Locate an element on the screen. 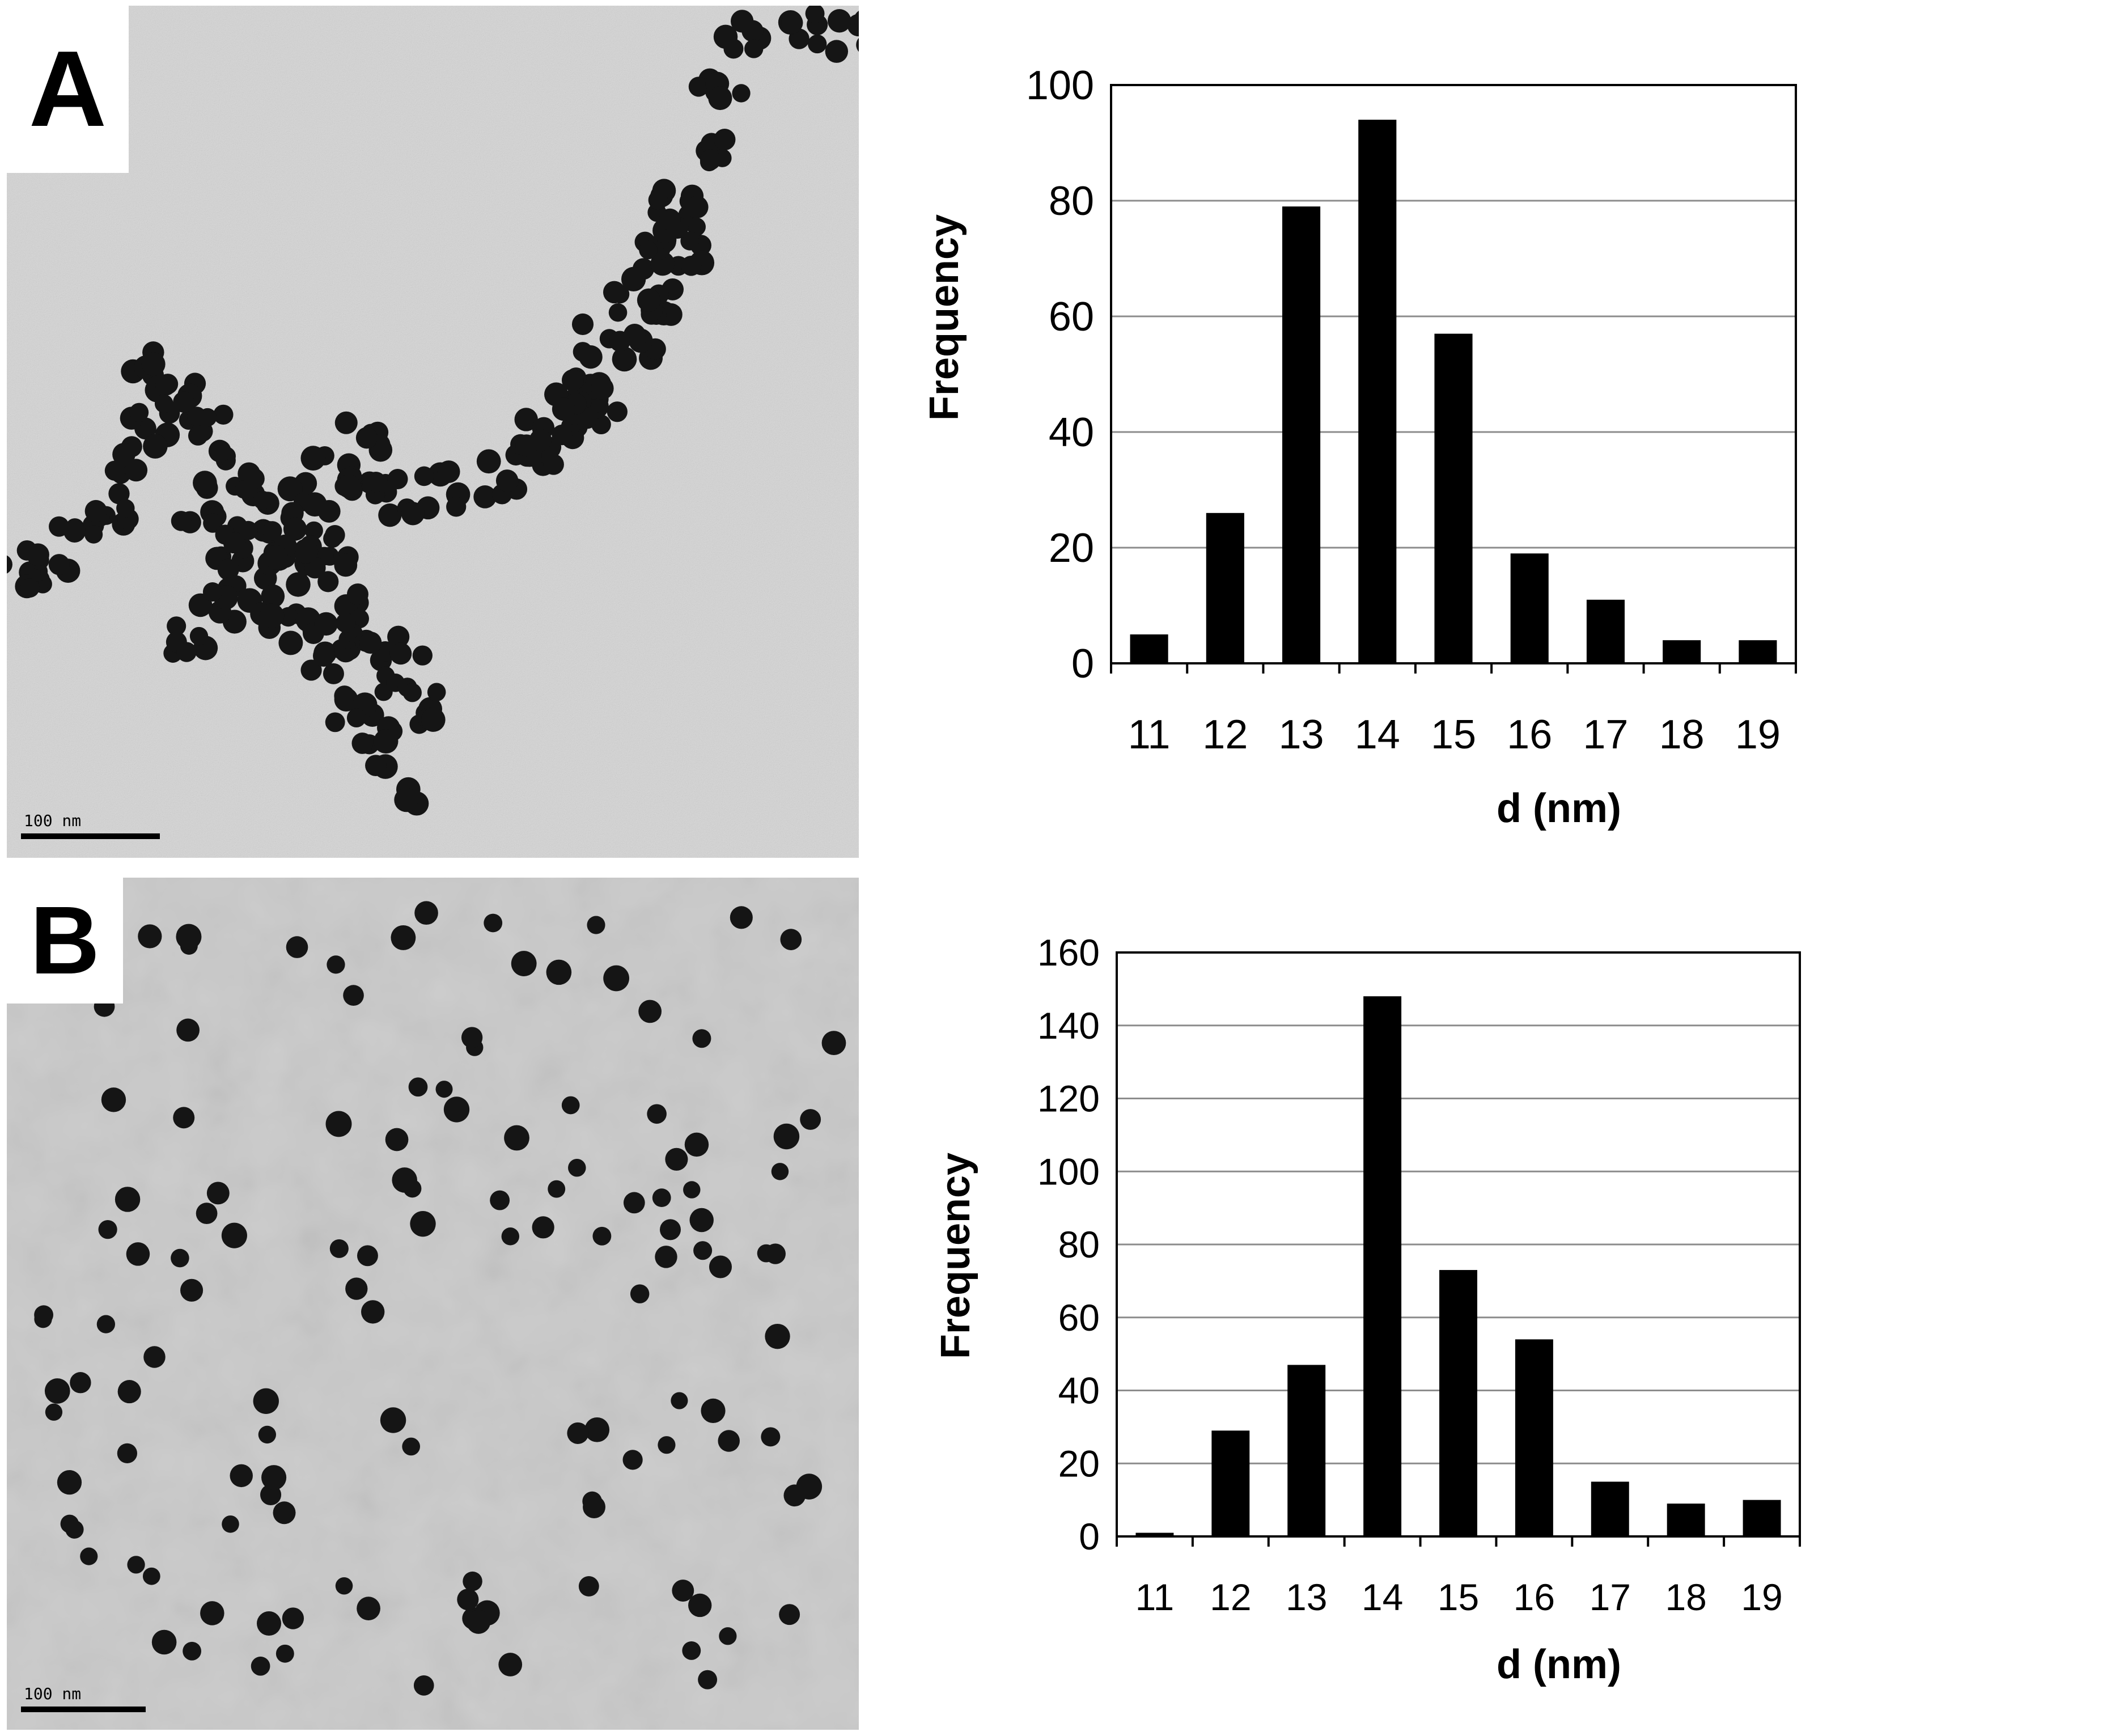 This screenshot has width=2115, height=1736. x-tick-label: 16 is located at coordinates (1529, 734).